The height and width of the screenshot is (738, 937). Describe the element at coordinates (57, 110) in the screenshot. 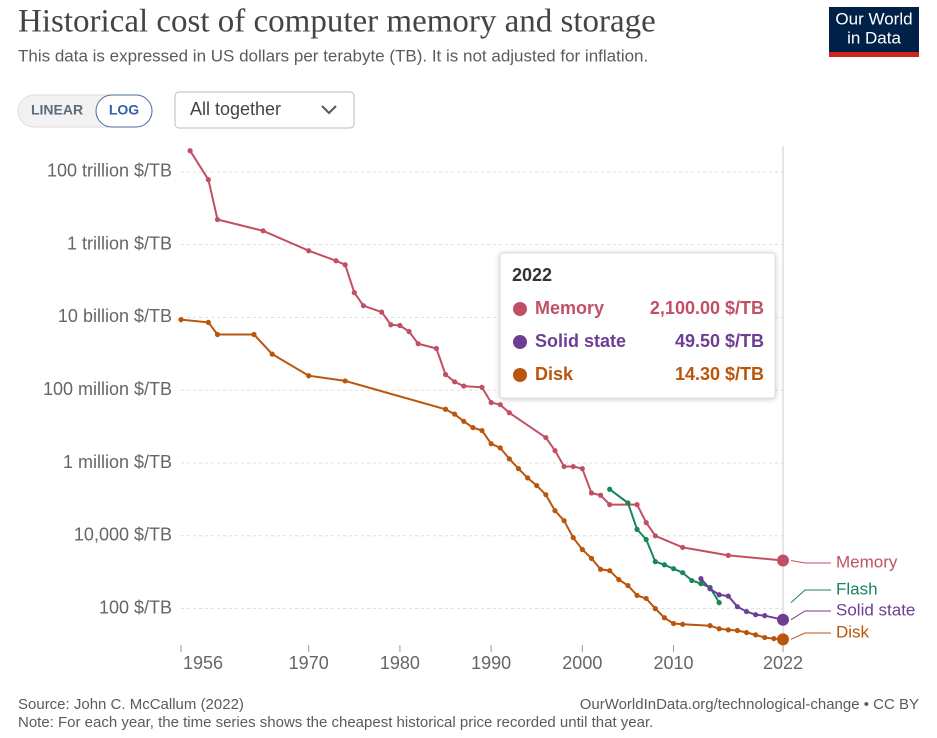

I see `linear-button: LINEAR` at that location.